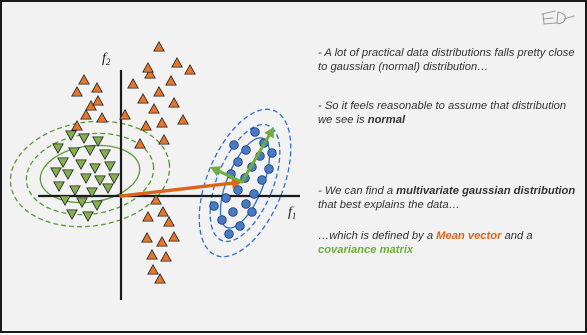  I want to click on orange-cluster-bottom, so click(160, 238).